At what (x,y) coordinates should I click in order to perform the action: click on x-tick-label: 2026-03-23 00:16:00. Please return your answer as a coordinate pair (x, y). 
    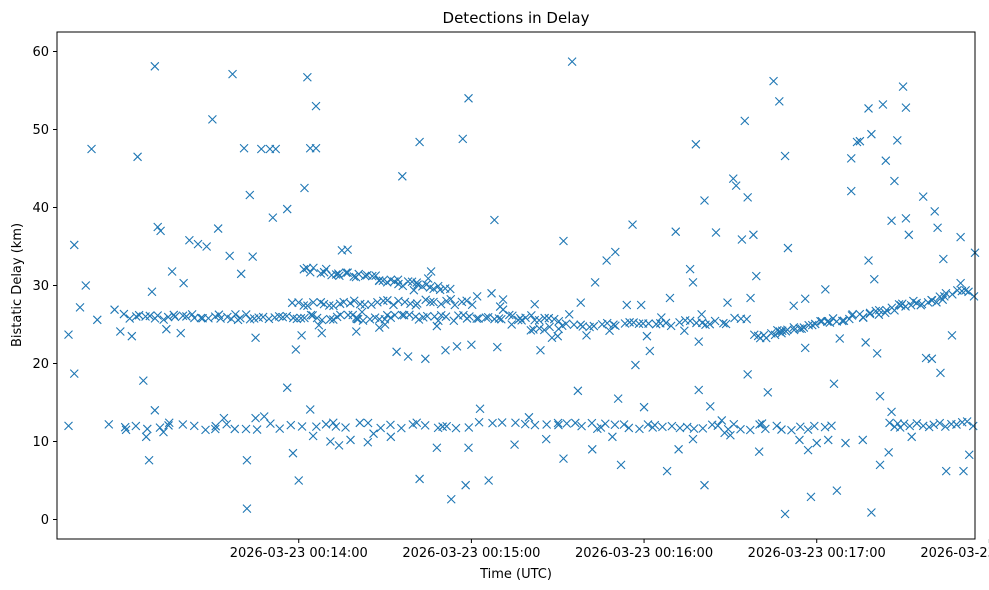
    Looking at the image, I should click on (644, 553).